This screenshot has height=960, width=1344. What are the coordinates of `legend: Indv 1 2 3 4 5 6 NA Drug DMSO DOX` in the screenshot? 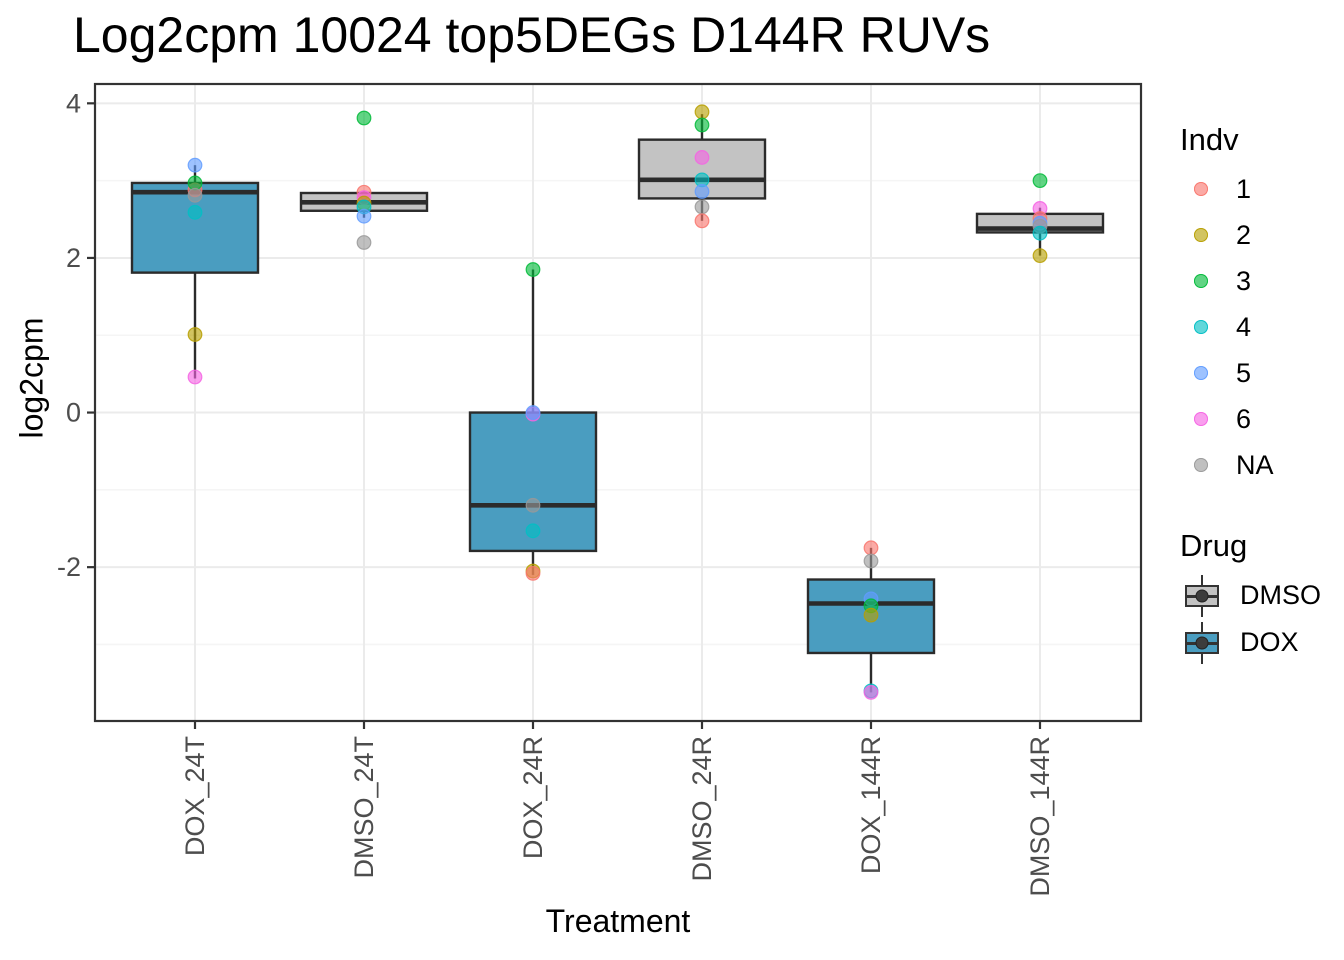 It's located at (1262, 394).